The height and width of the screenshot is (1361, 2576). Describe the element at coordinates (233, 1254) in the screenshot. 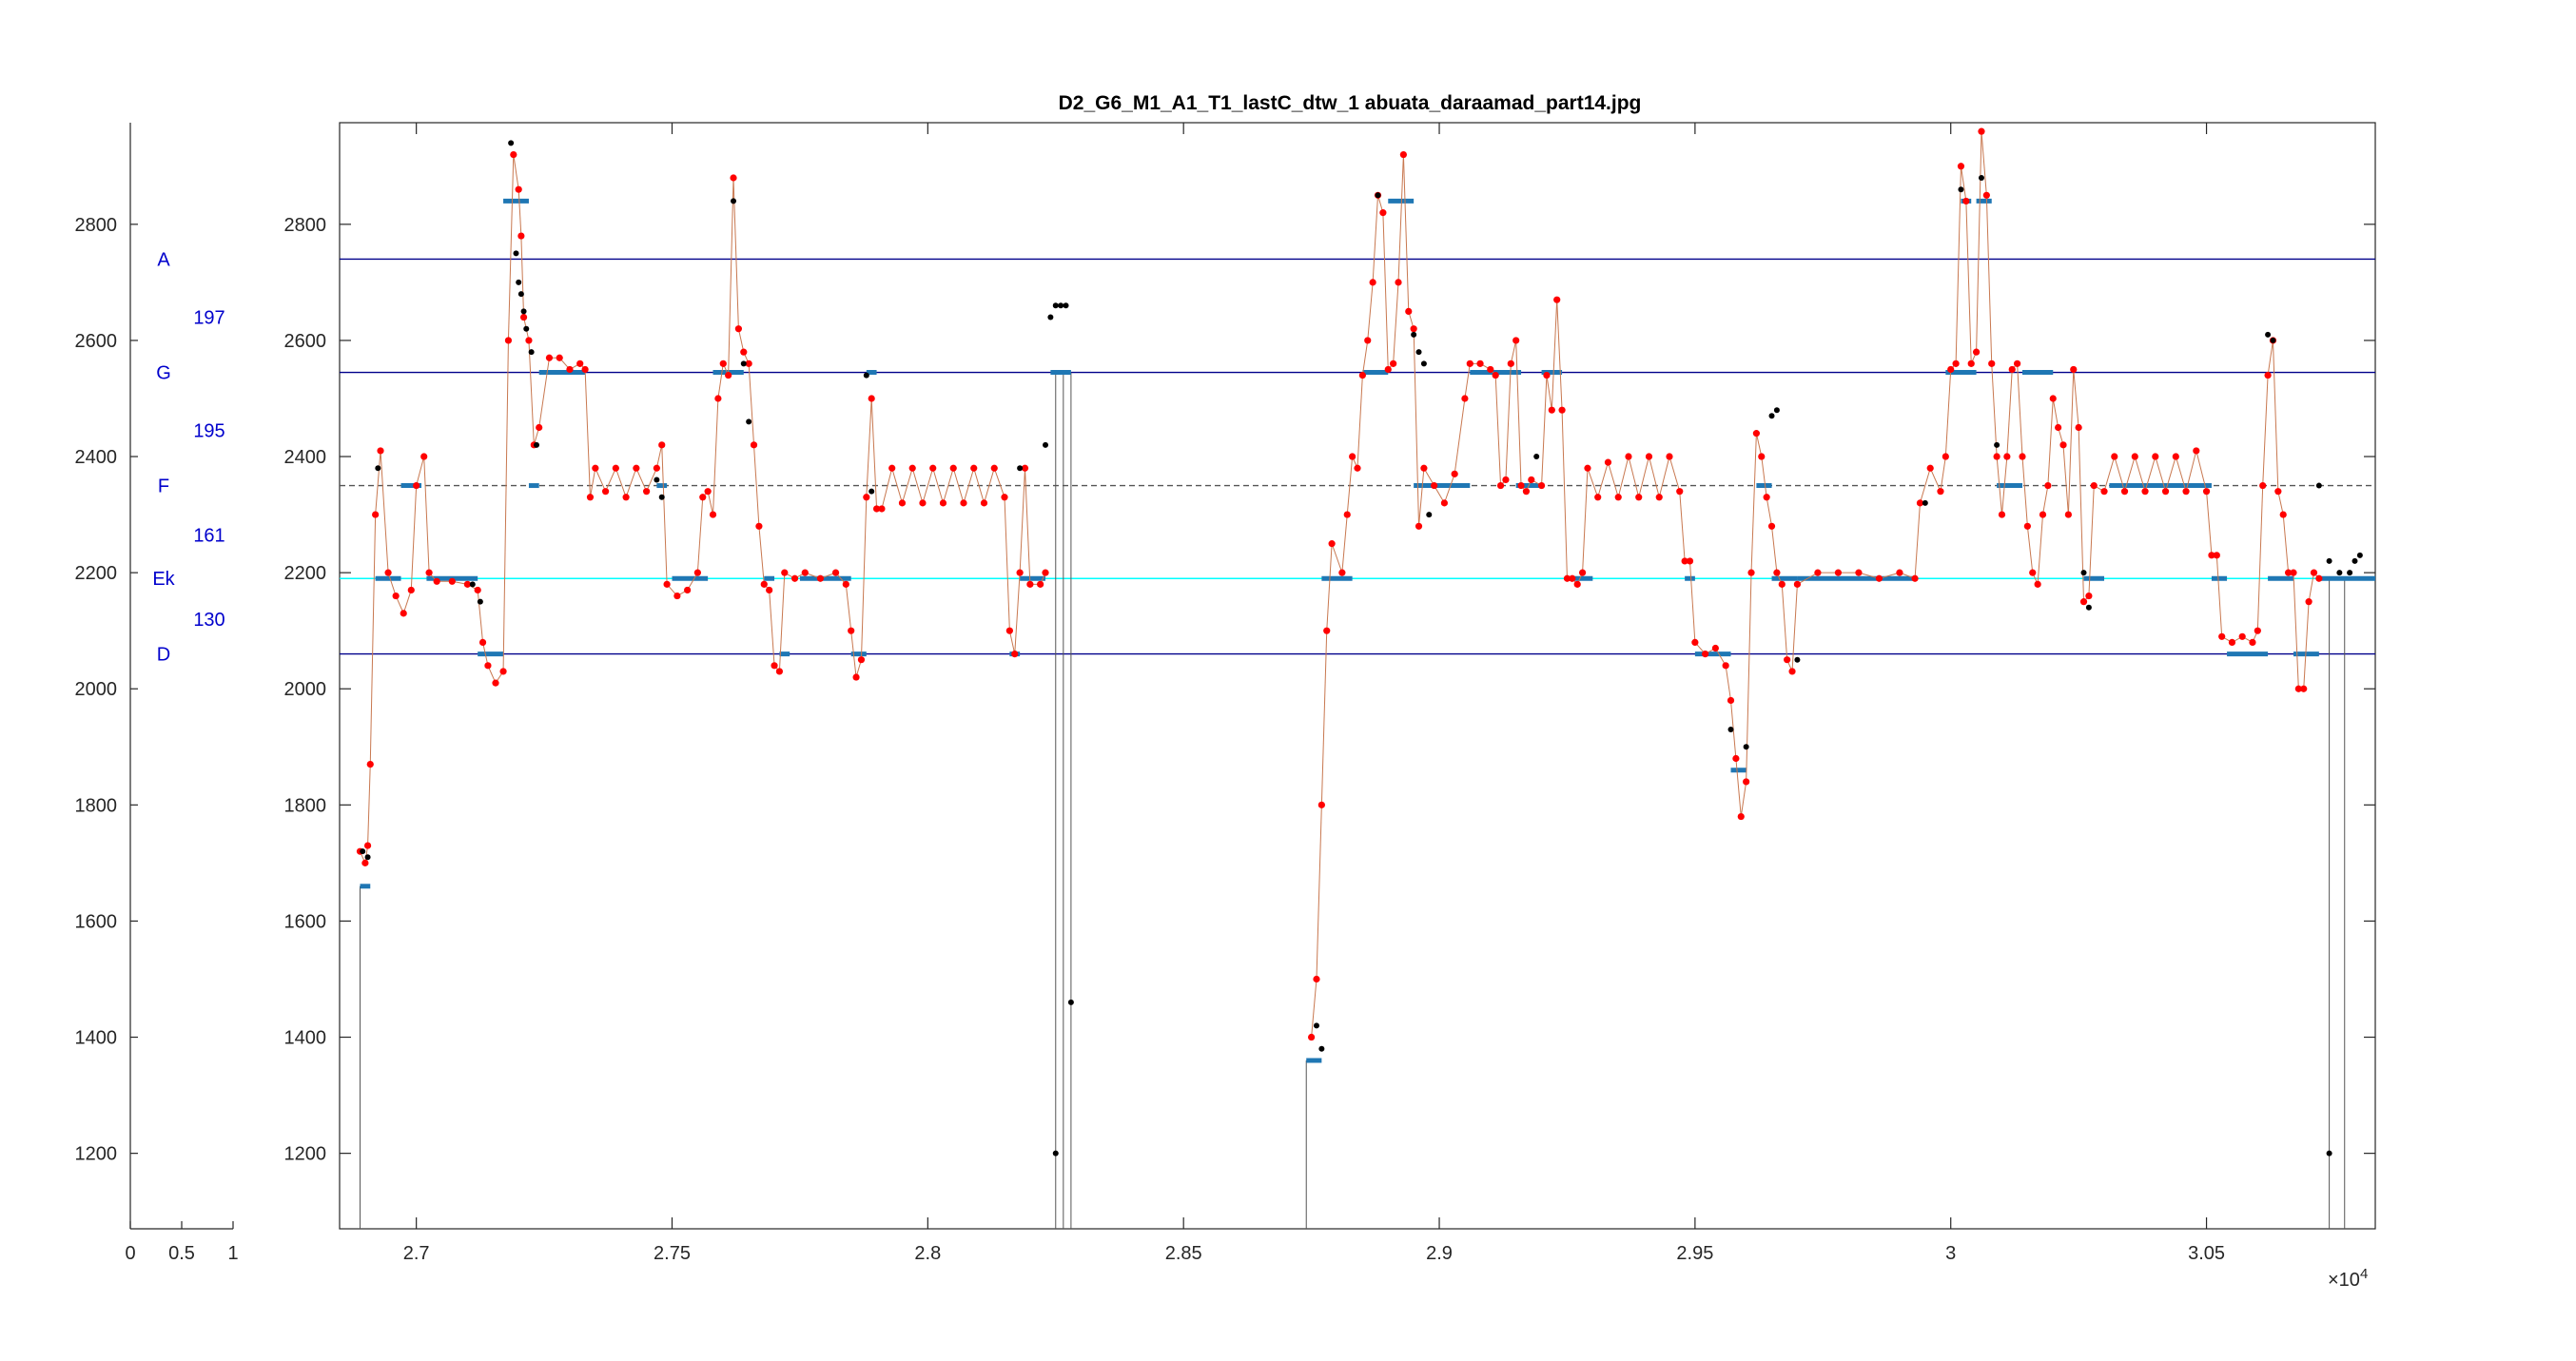

I see `side-x-tick-label: 1` at that location.